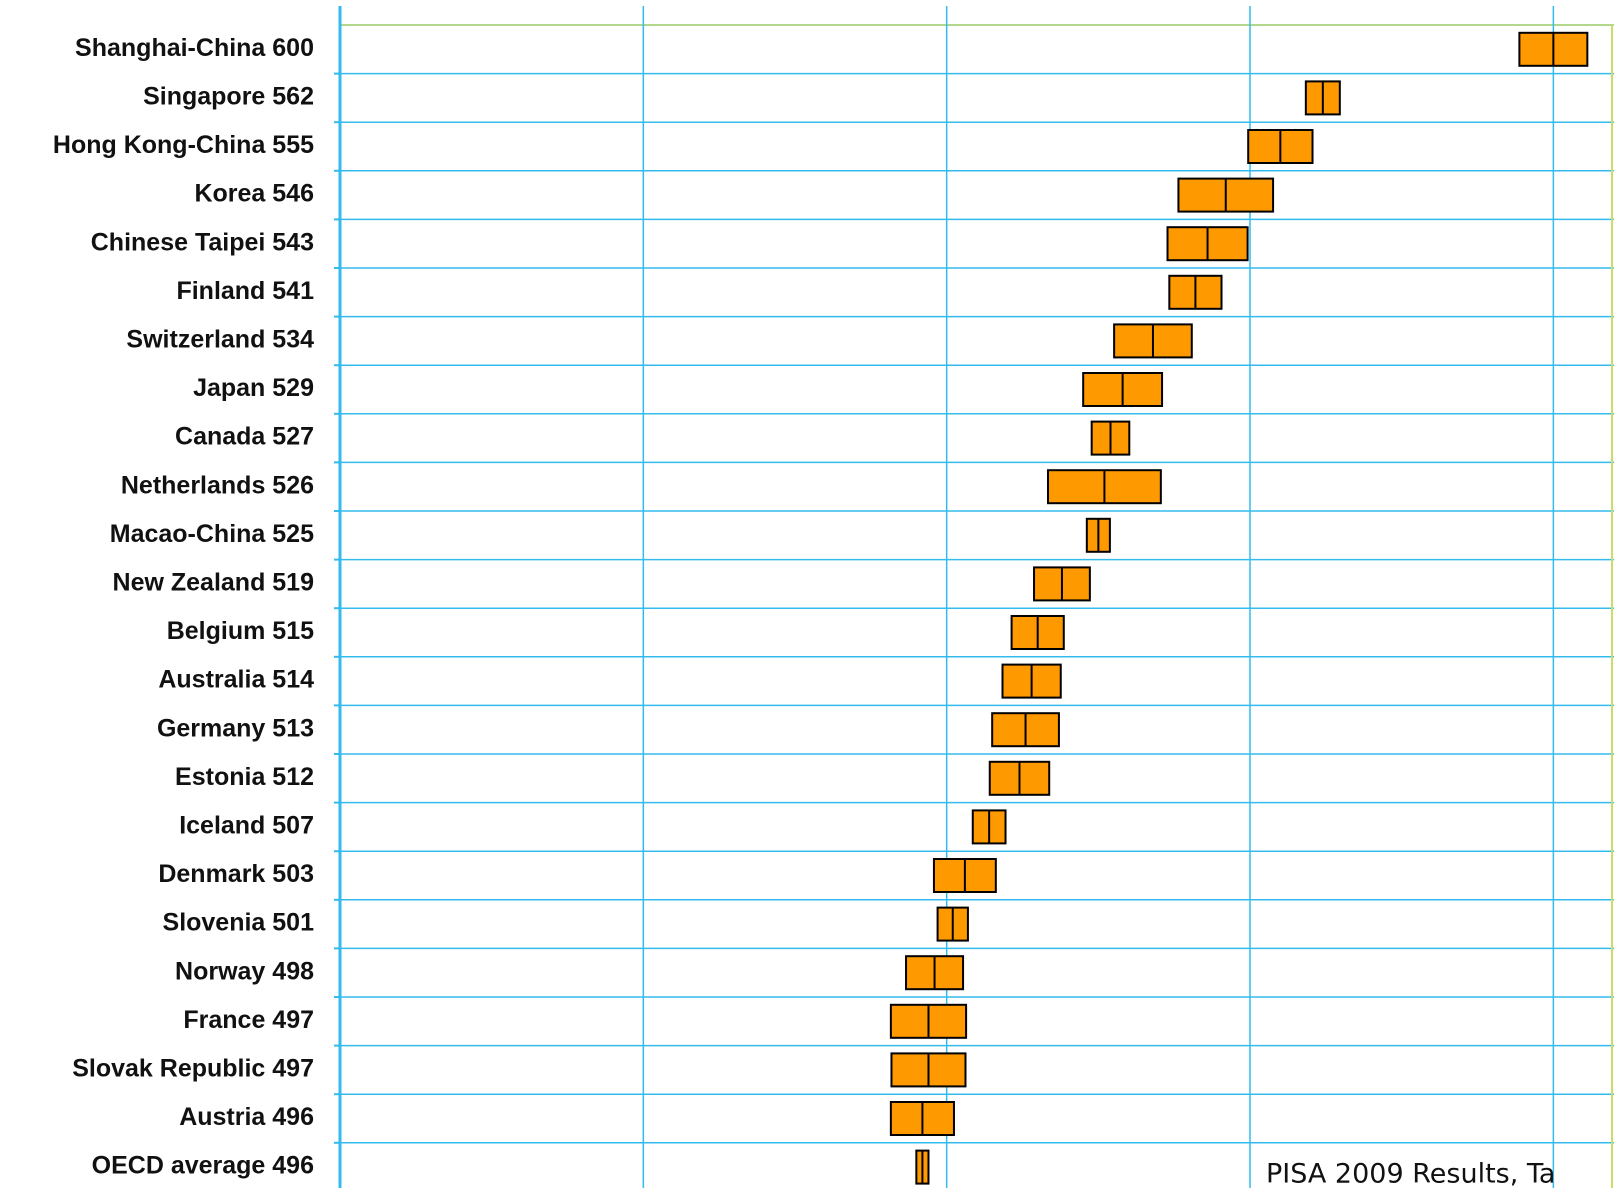 The height and width of the screenshot is (1188, 1614). What do you see at coordinates (236, 680) in the screenshot?
I see `category-label: Australia 514` at bounding box center [236, 680].